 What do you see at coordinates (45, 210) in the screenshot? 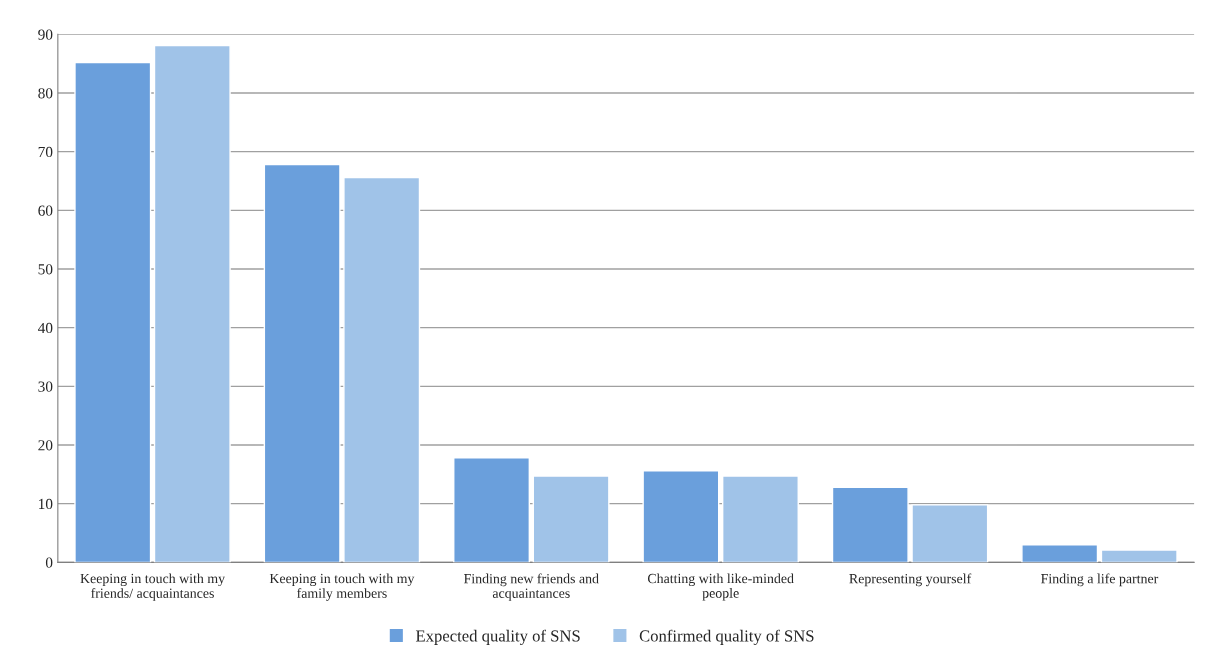
I see `y-tick-label: 60` at bounding box center [45, 210].